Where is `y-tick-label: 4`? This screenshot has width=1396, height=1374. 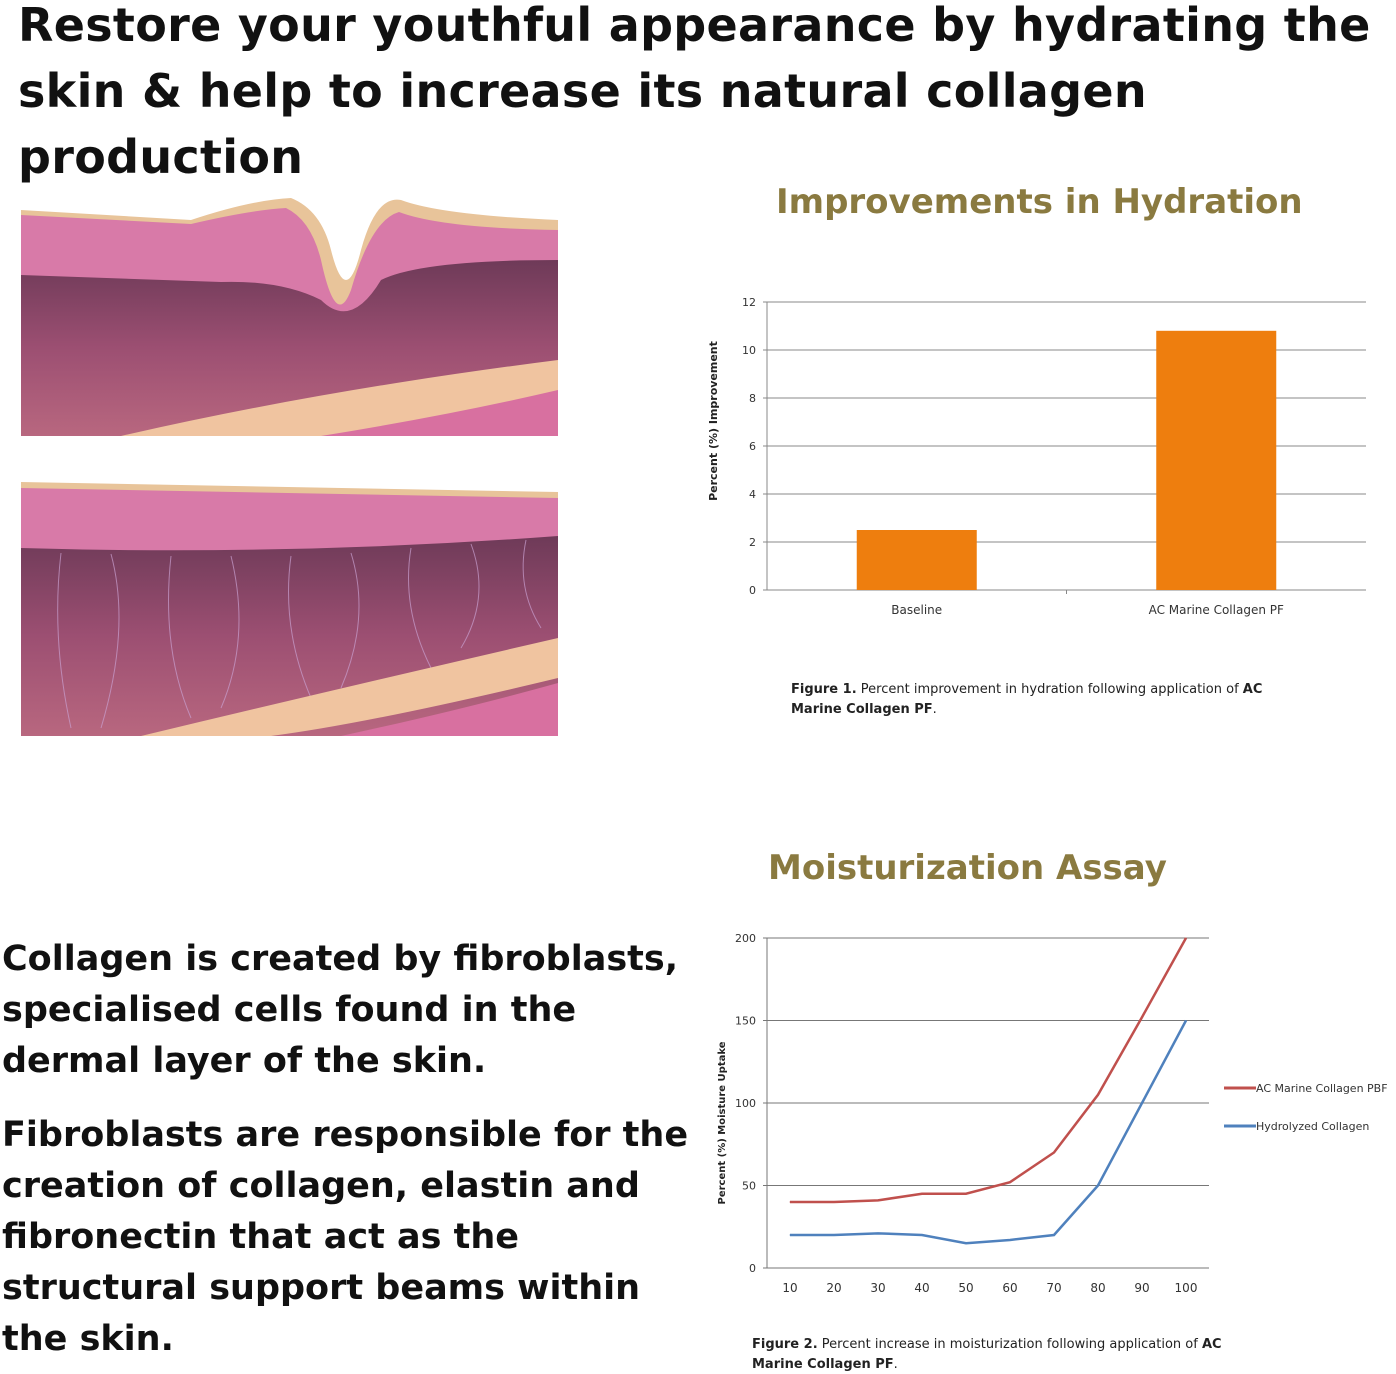 y-tick-label: 4 is located at coordinates (752, 494).